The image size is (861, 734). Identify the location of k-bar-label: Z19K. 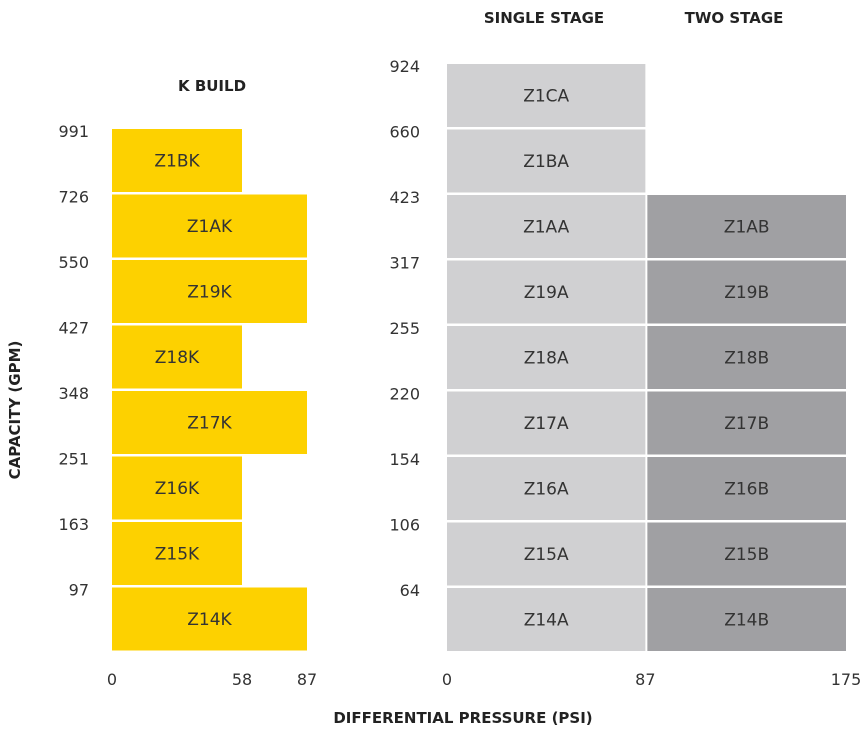
(209, 293).